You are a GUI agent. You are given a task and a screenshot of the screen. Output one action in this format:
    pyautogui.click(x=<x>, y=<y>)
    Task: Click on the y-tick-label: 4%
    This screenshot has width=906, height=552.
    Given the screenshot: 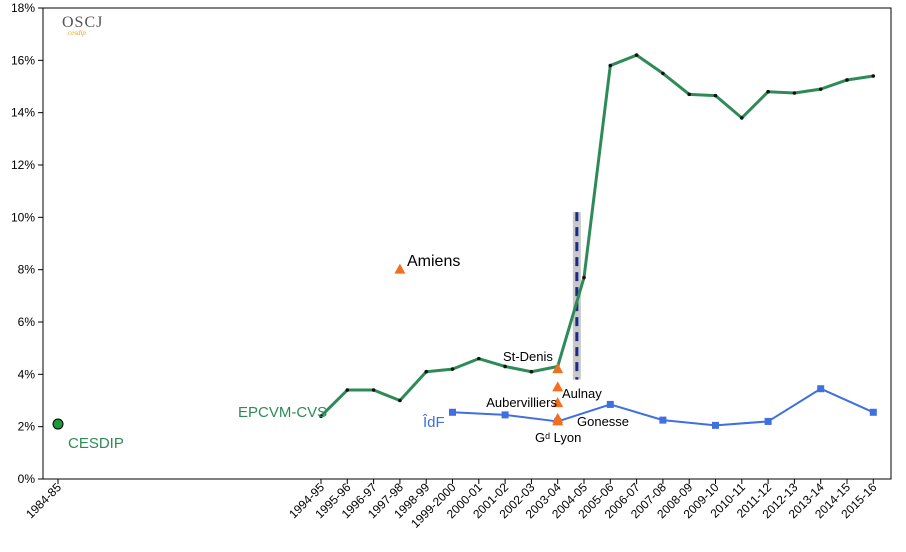 What is the action you would take?
    pyautogui.click(x=27, y=374)
    